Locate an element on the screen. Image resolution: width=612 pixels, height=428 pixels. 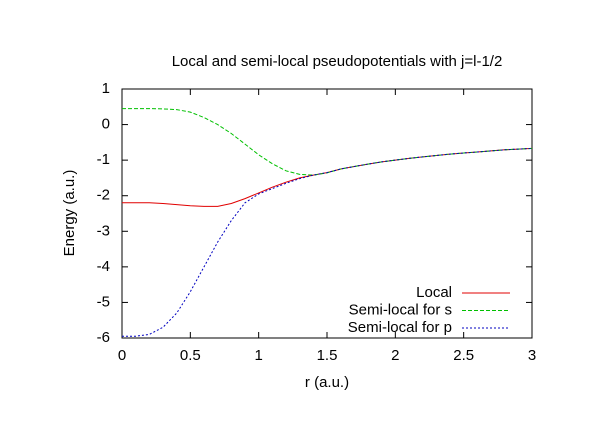
x-tick-label: 0 is located at coordinates (122, 355).